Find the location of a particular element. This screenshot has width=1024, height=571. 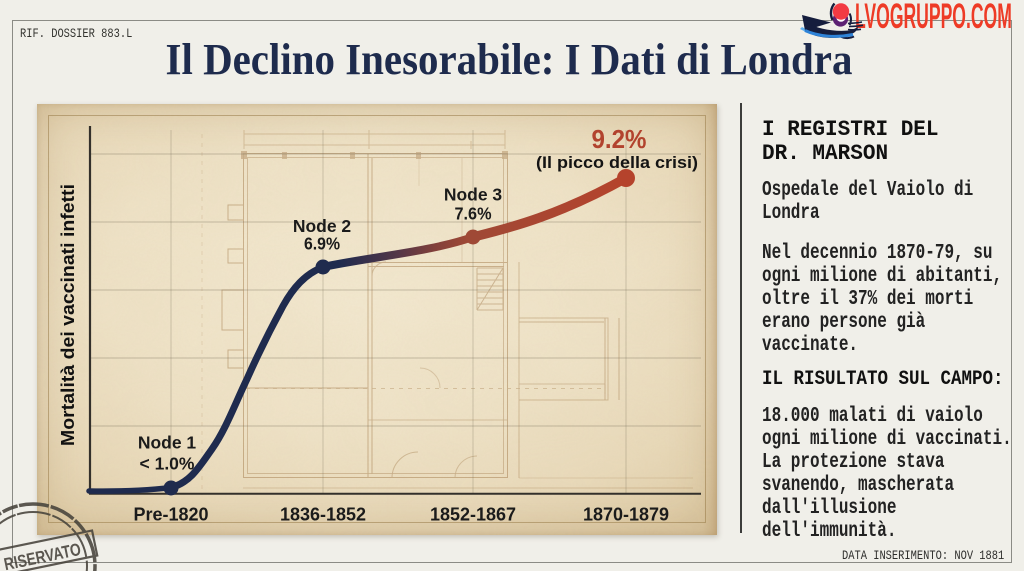

svg-text: 9.2% is located at coordinates (619, 139).